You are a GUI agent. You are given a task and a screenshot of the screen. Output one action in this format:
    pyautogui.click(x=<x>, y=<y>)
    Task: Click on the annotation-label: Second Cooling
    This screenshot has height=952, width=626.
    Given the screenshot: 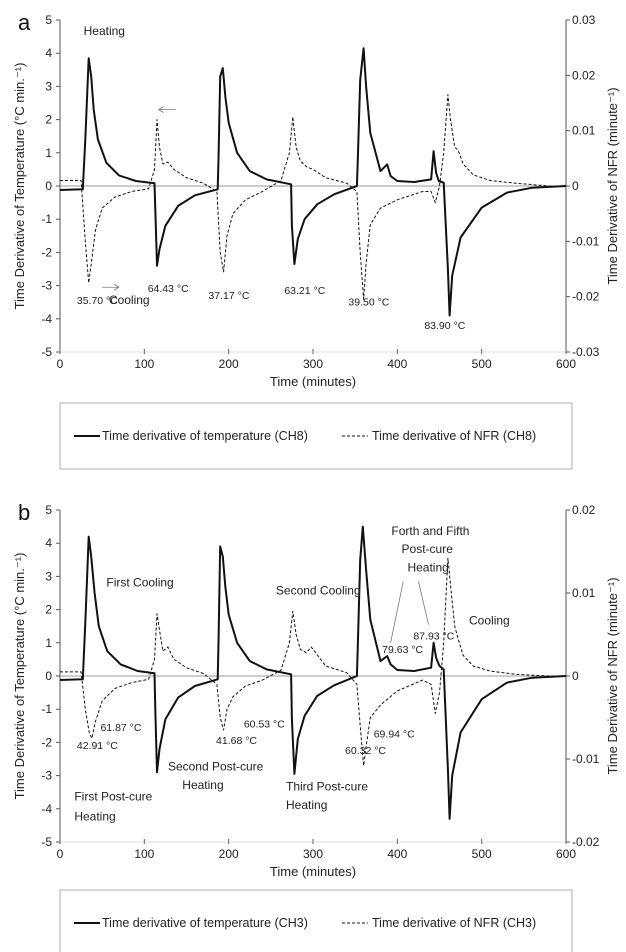 What is the action you would take?
    pyautogui.click(x=318, y=591)
    